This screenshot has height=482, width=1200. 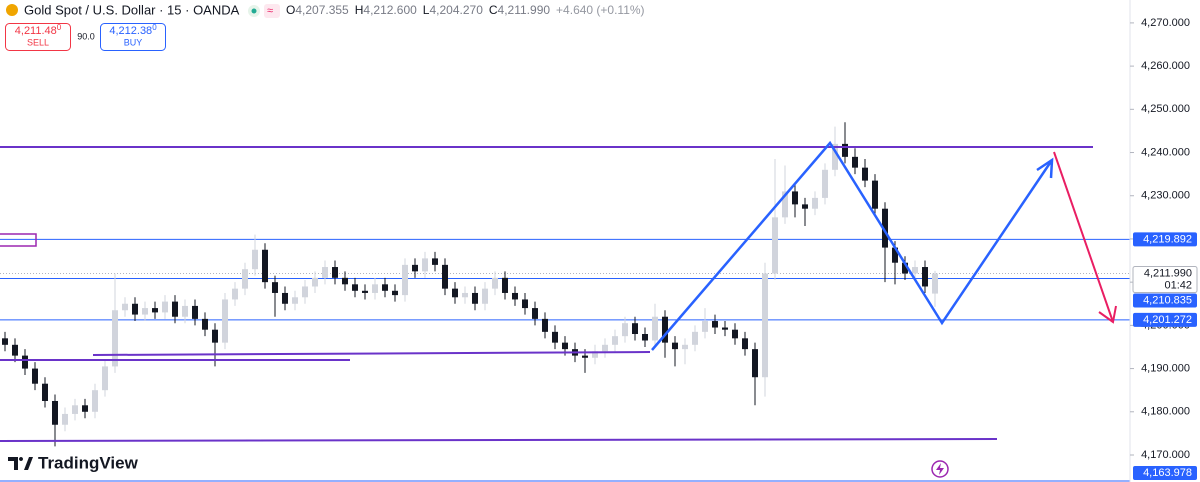 I want to click on projection-path, so click(x=852, y=245).